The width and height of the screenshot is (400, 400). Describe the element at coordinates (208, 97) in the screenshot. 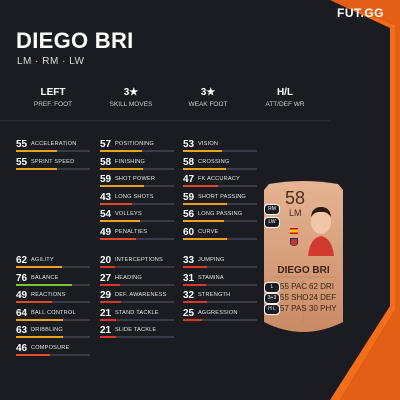

I see `weak-foot: 3★ WEAK FOOT` at that location.